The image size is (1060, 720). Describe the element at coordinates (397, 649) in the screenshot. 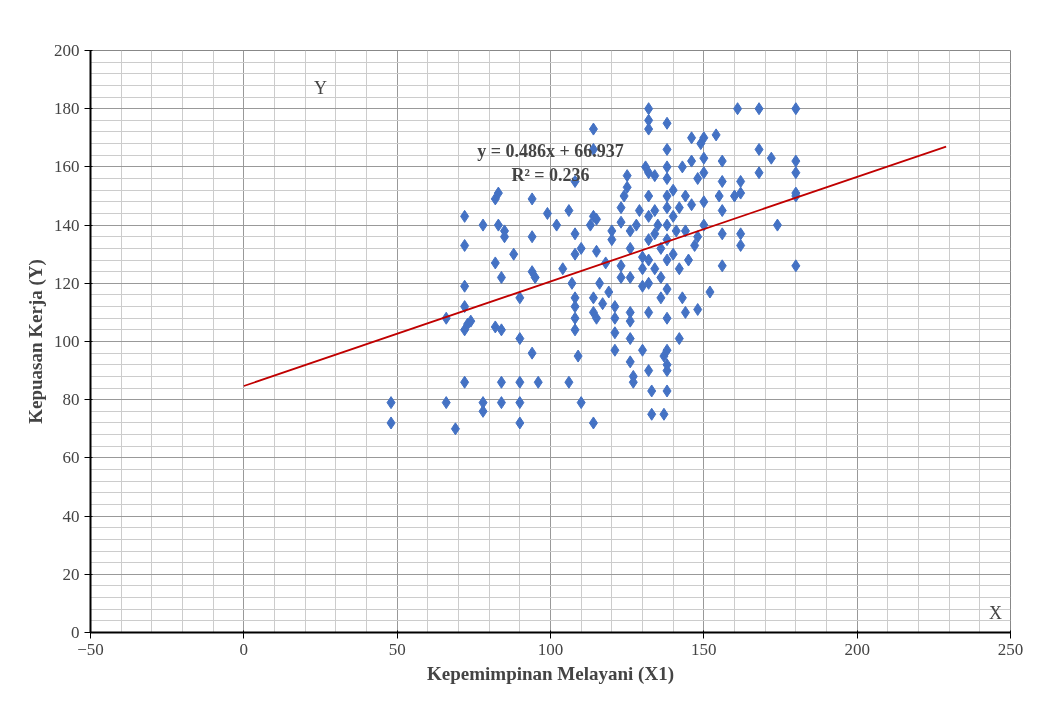

I see `x-tick-label: 50` at that location.